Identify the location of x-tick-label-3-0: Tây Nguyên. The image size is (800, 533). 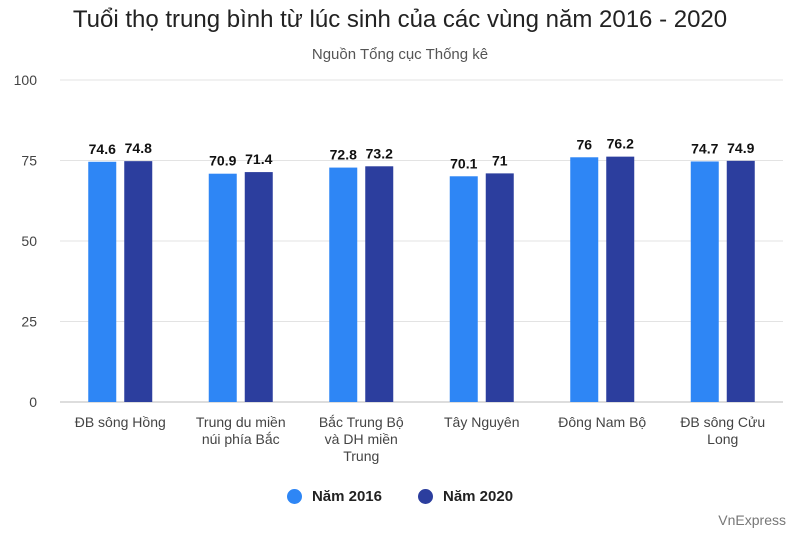
(481, 422).